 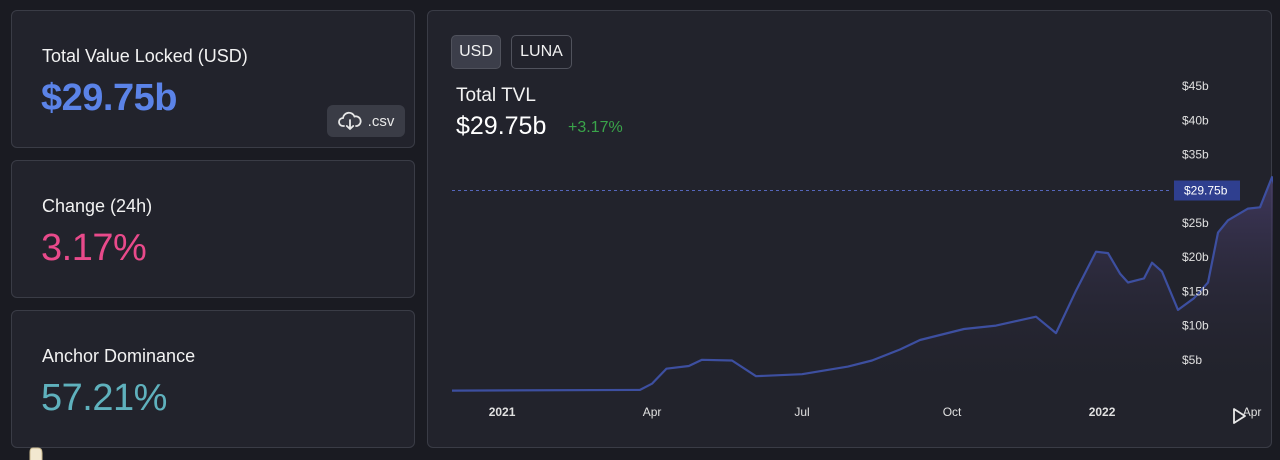 What do you see at coordinates (1195, 291) in the screenshot?
I see `y-tick-label: $15b` at bounding box center [1195, 291].